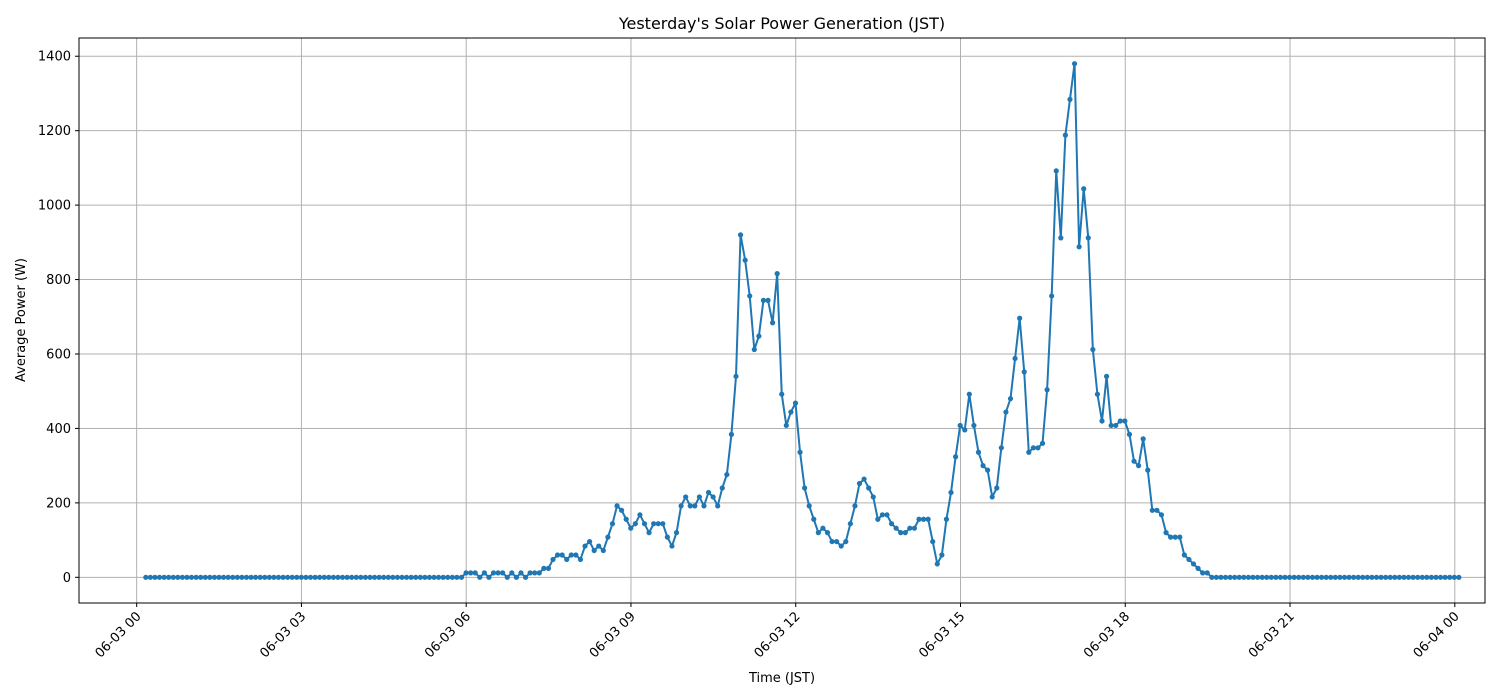  What do you see at coordinates (54, 57) in the screenshot?
I see `y-tick-label: 1400` at bounding box center [54, 57].